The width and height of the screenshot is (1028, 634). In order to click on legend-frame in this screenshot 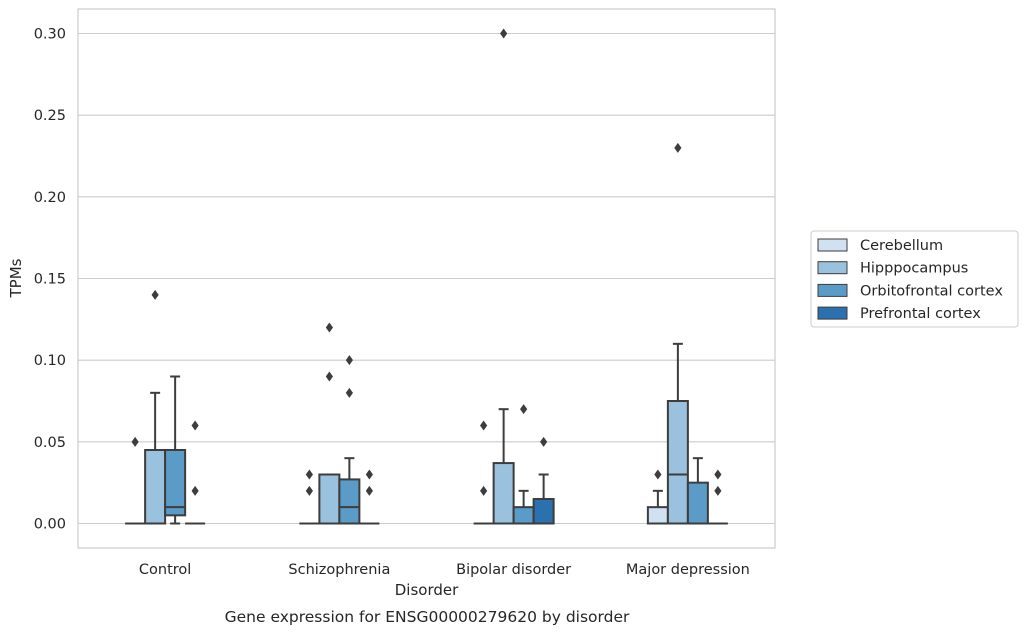, I will do `click(914, 279)`.